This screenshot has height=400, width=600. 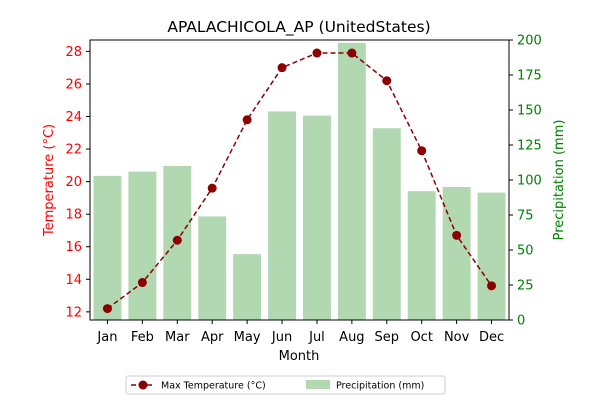 I want to click on x-tick-label: Sep, so click(x=387, y=337).